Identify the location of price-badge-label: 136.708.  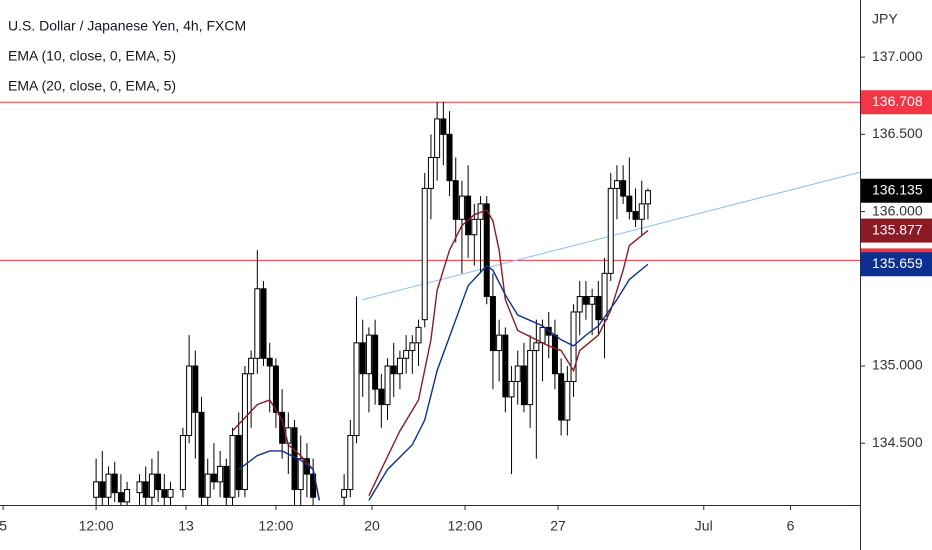
(897, 101).